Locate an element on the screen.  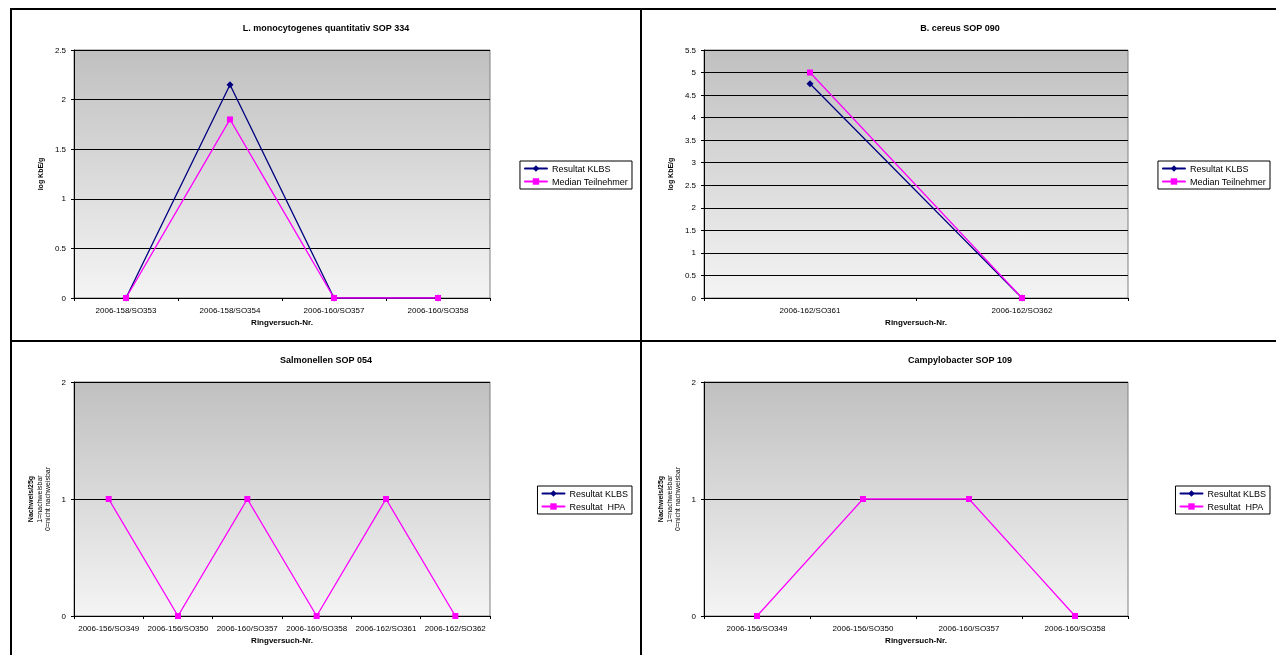
y-tick-label: 5.5 is located at coordinates (690, 50).